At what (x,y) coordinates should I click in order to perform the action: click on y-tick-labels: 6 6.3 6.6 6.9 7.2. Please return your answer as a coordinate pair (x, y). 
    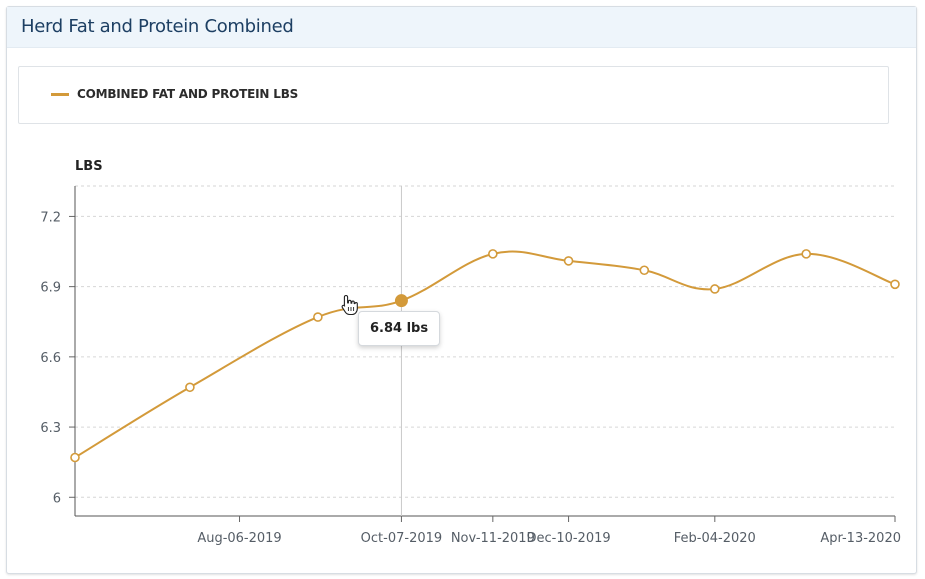
    Looking at the image, I should click on (50, 358).